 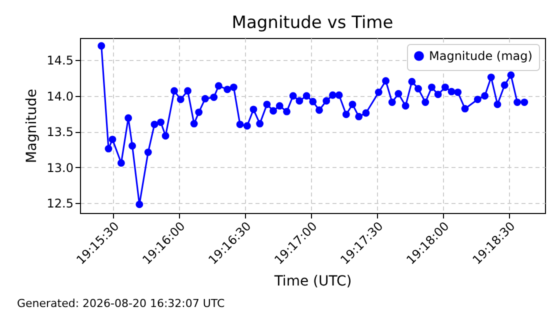 What do you see at coordinates (60, 132) in the screenshot?
I see `y-tick-label: 13.5` at bounding box center [60, 132].